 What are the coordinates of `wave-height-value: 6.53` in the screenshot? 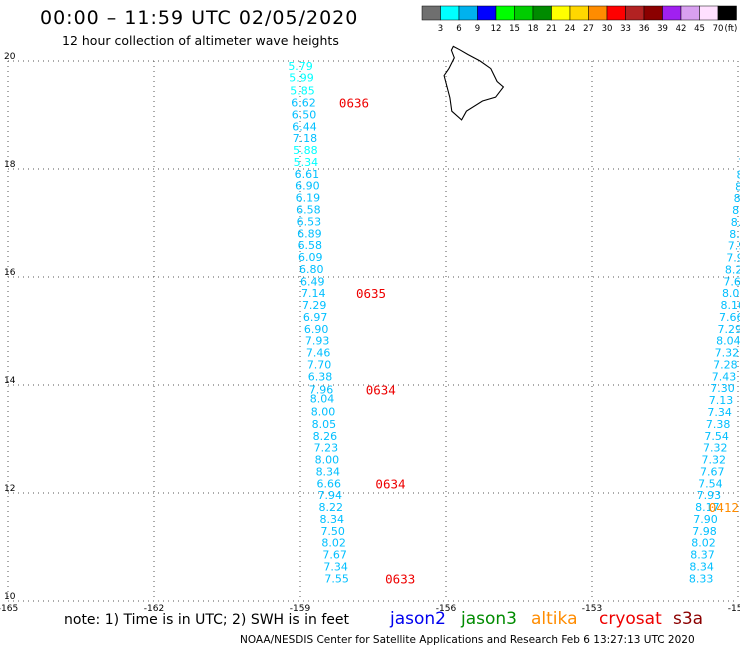 It's located at (309, 221).